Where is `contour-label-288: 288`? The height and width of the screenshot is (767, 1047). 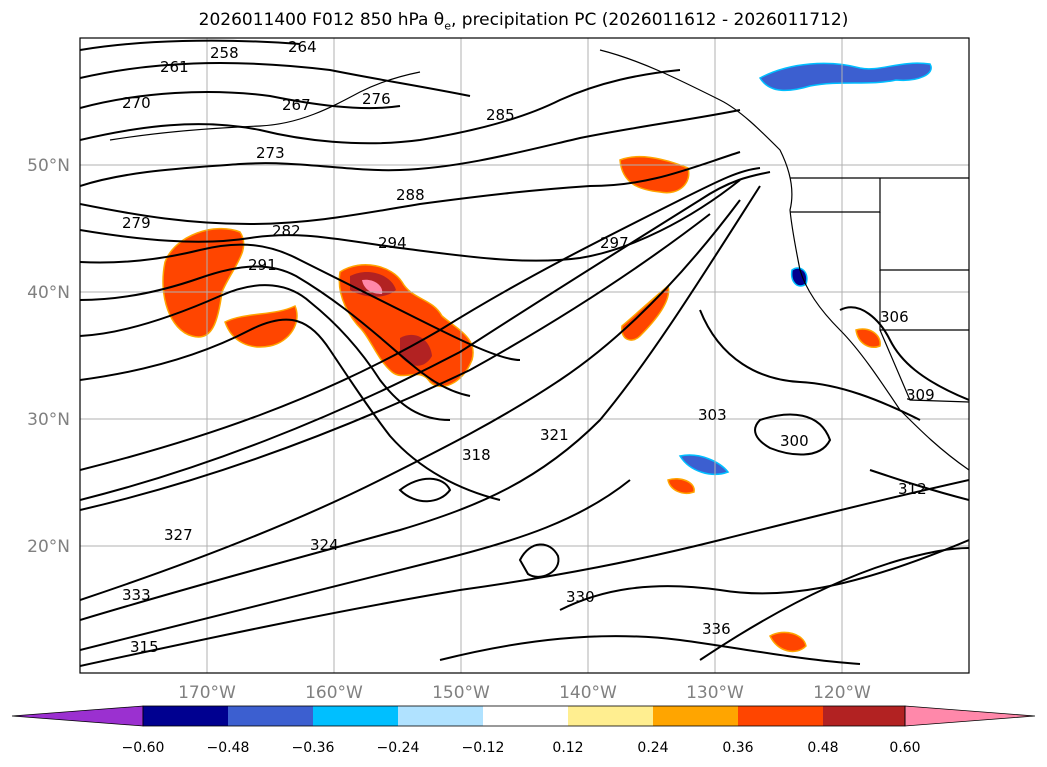 contour-label-288: 288 is located at coordinates (410, 195).